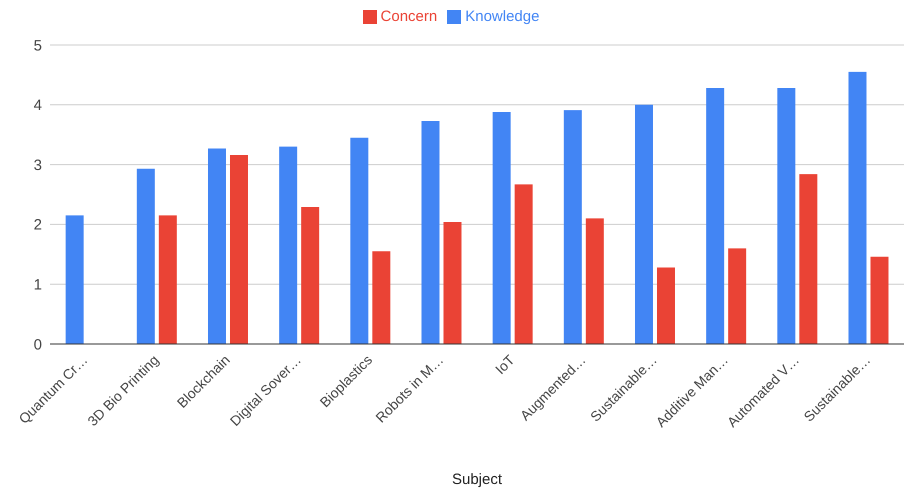 Image resolution: width=912 pixels, height=502 pixels. I want to click on y-tick-label: 4, so click(38, 105).